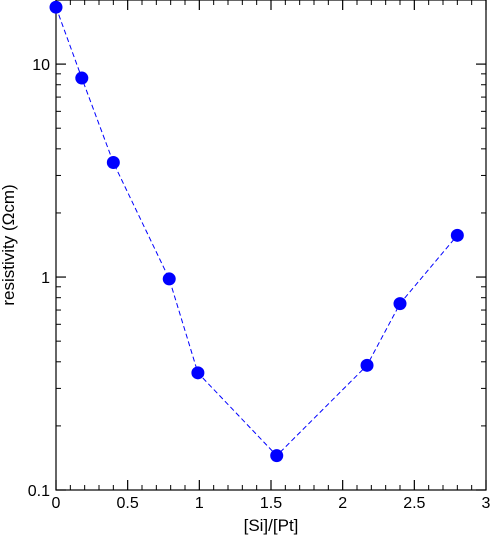  I want to click on x-tick-label: 0, so click(56, 503).